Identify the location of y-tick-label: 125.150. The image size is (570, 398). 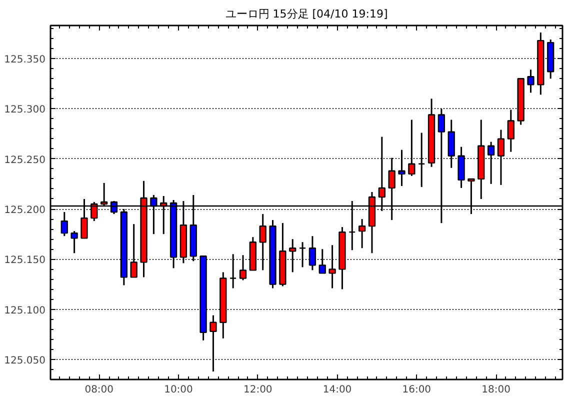
(25, 260).